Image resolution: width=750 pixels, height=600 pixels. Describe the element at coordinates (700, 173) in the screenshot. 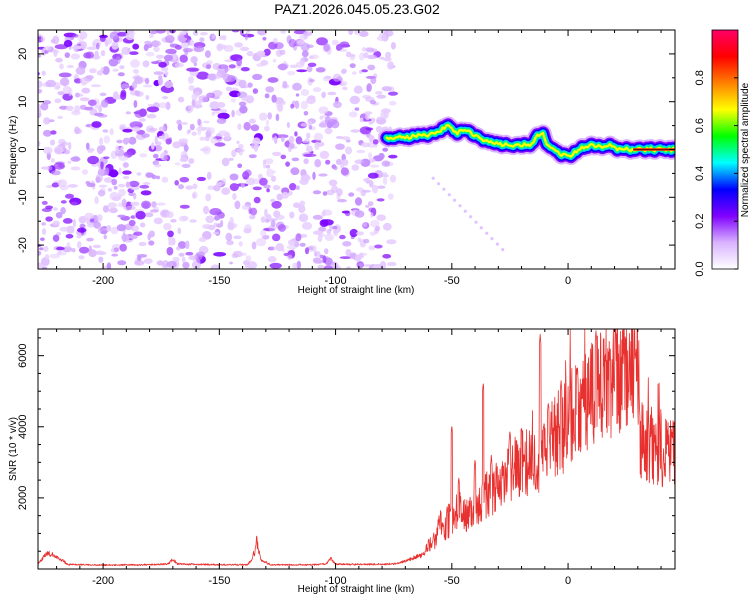

I see `colorbar-tick-label: 0.4` at that location.